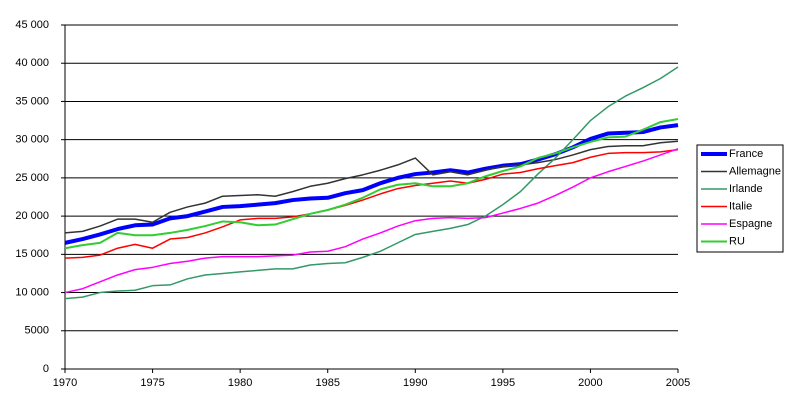 The width and height of the screenshot is (796, 409). Describe the element at coordinates (32, 178) in the screenshot. I see `y-tick-label: 25 000` at that location.